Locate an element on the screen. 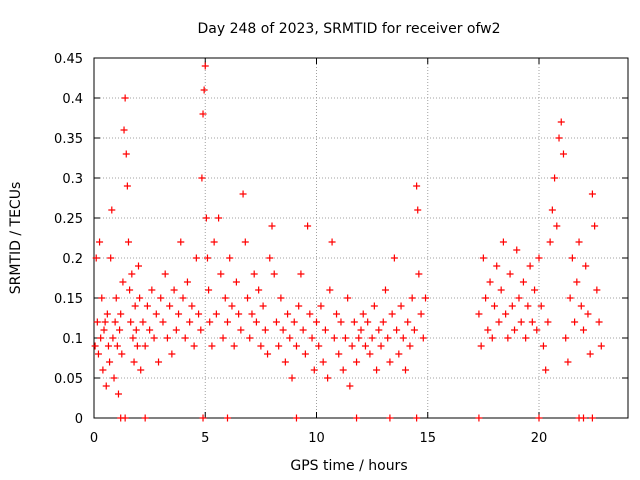  x-tick-label: 20 is located at coordinates (539, 438).